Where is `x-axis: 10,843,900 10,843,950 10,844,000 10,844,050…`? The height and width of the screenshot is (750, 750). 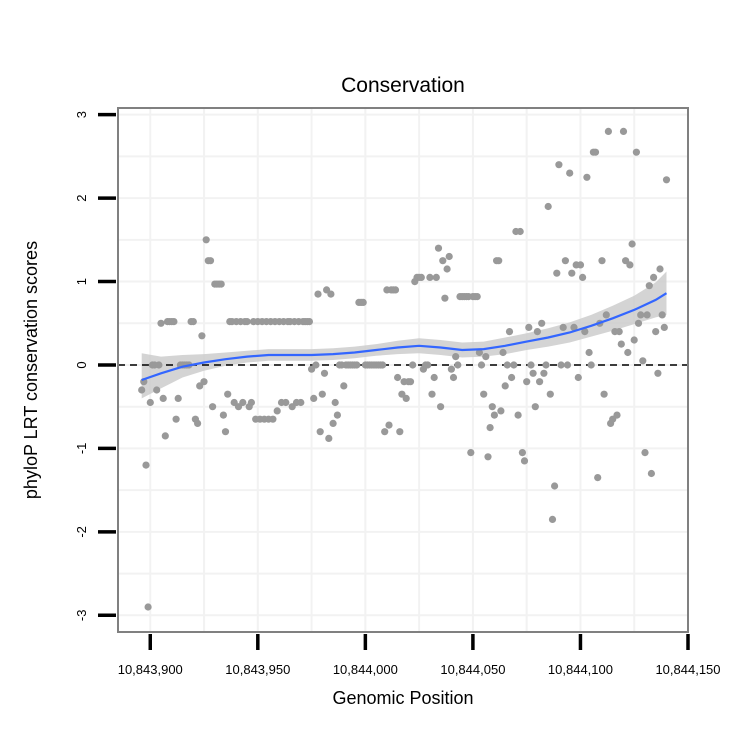 x-axis: 10,843,900 10,843,950 10,844,000 10,844,050… is located at coordinates (419, 655).